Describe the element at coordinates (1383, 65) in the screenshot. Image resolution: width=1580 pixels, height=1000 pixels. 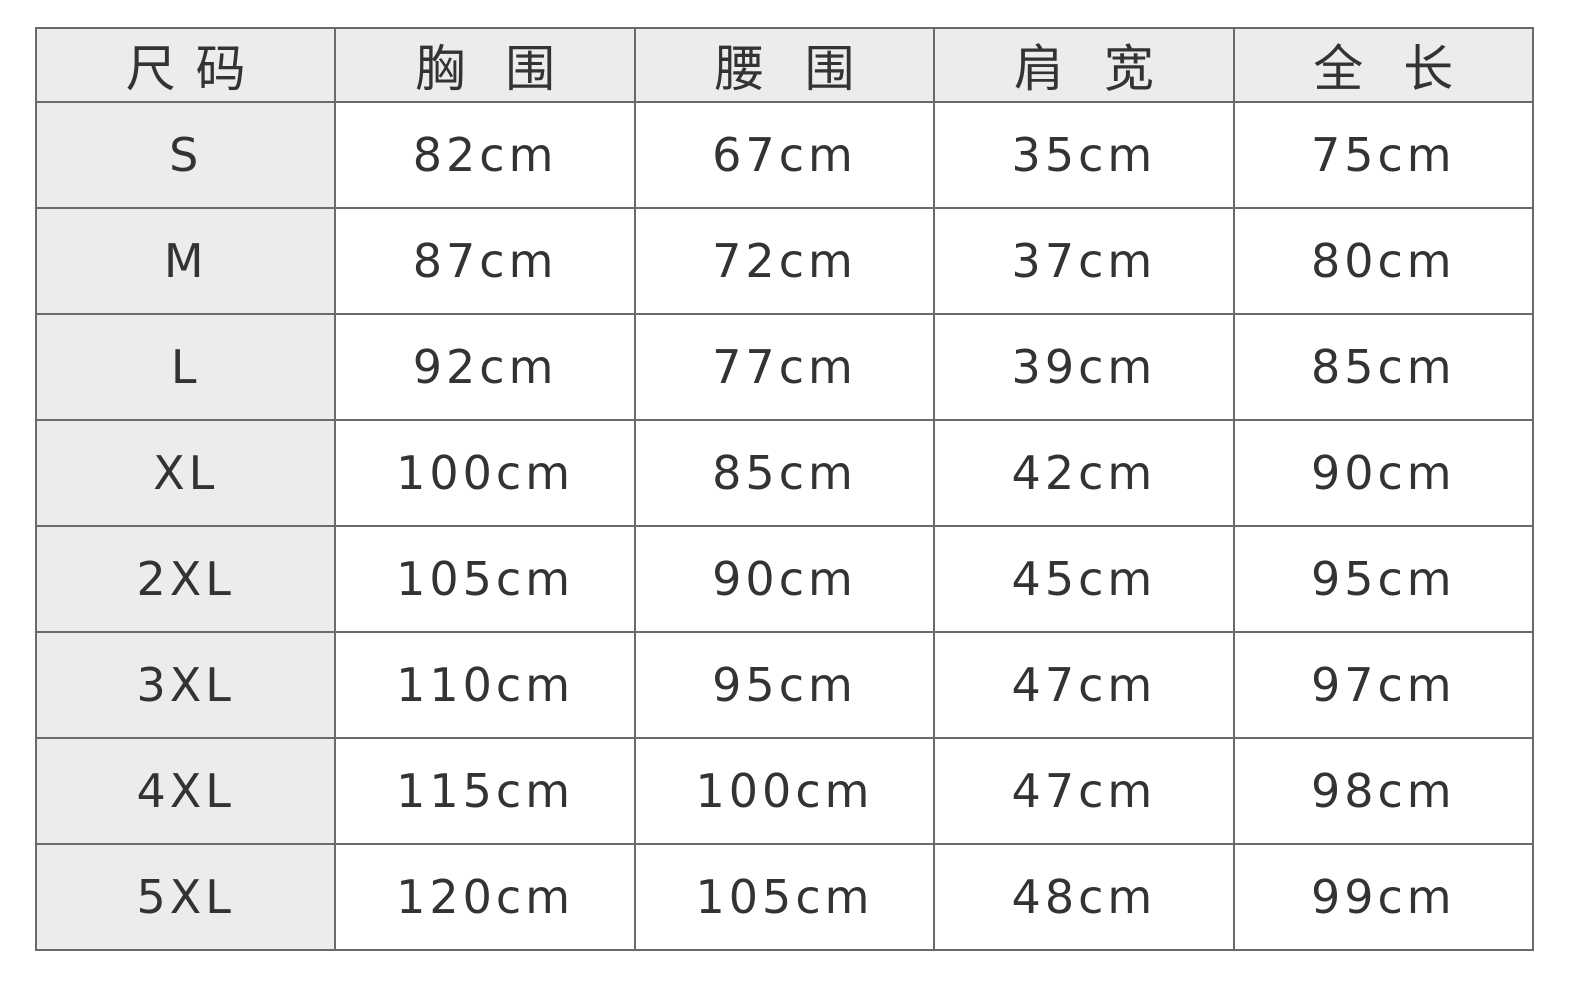
I see `header-length: 全长` at that location.